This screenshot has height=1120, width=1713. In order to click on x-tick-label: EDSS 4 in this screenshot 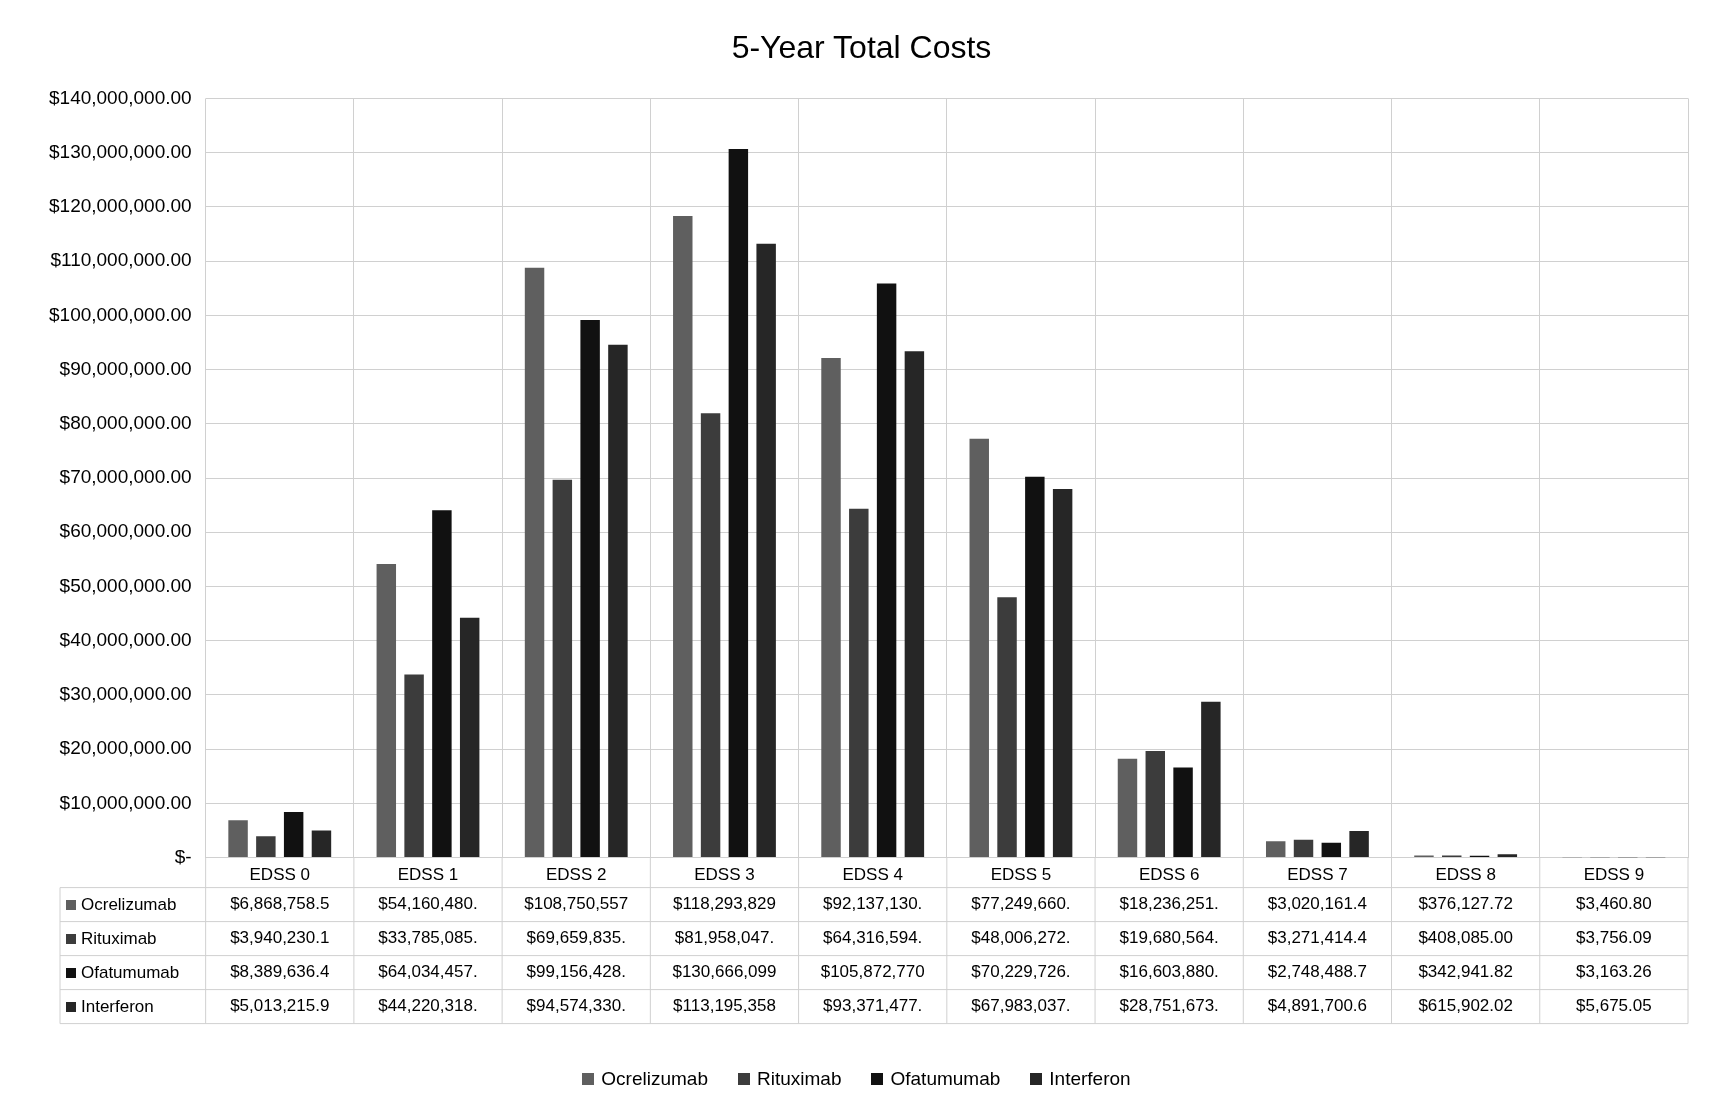, I will do `click(872, 875)`.